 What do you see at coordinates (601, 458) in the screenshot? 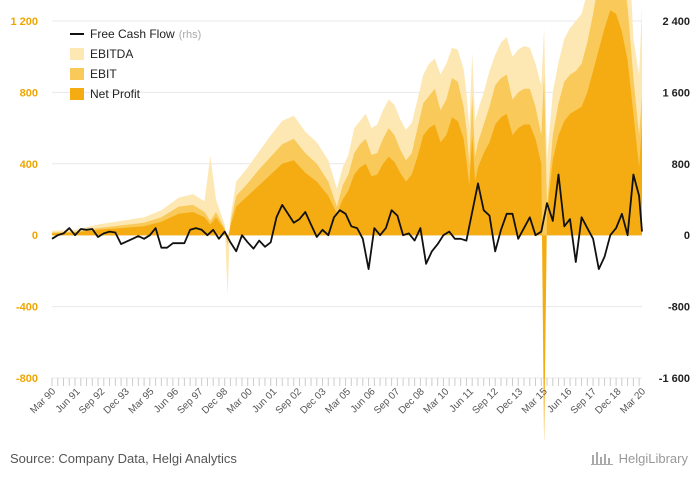
I see `library-icon` at bounding box center [601, 458].